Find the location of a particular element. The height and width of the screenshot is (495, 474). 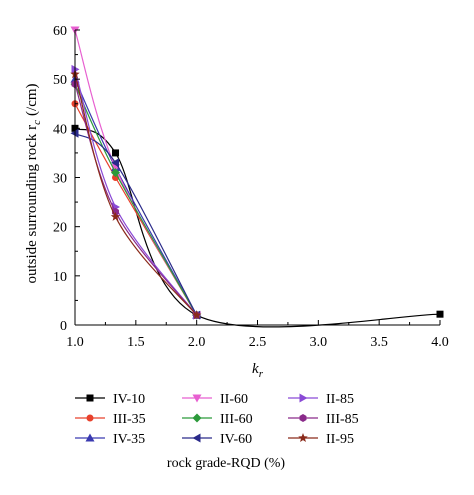

legend-item-iii-60: III-60 is located at coordinates (217, 419).